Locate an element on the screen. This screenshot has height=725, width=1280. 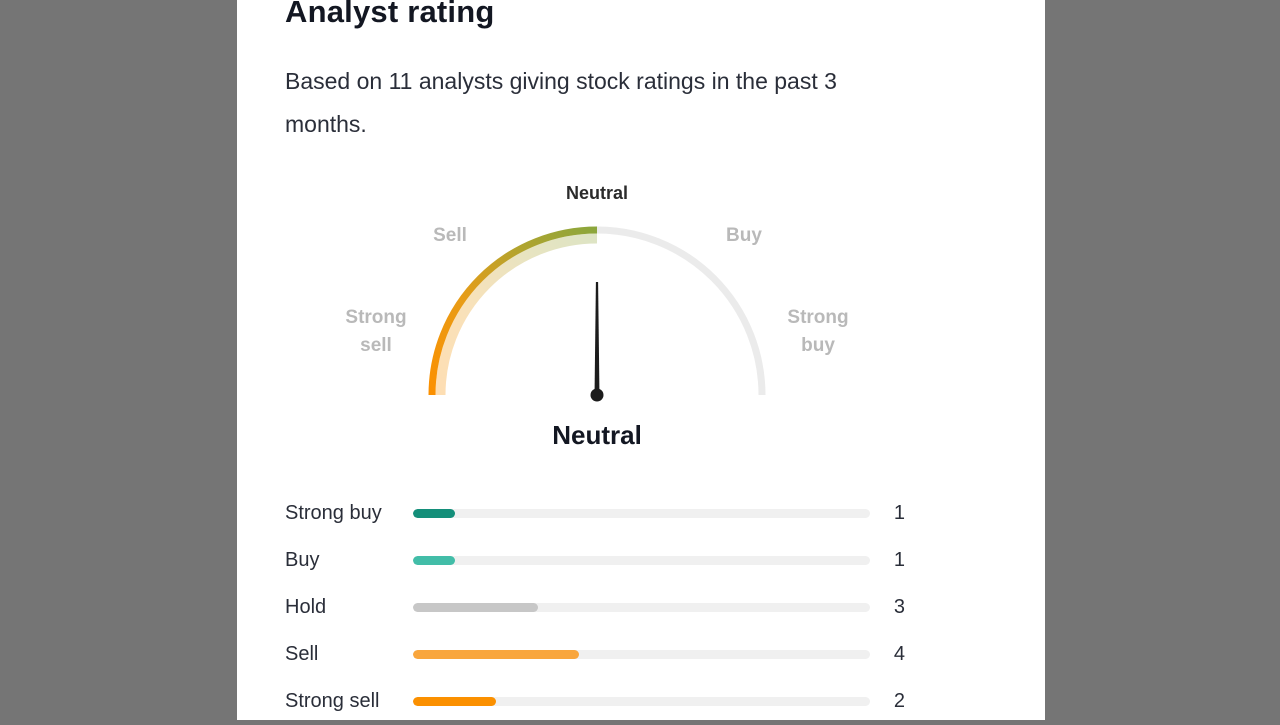
rating-row-sell: Sell 4 is located at coordinates (595, 654).